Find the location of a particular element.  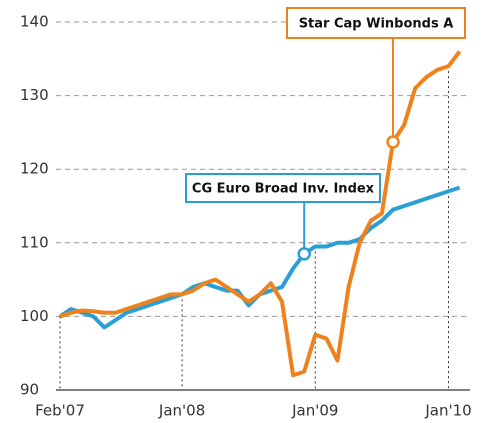

y-tick-label: 120 is located at coordinates (34, 169).